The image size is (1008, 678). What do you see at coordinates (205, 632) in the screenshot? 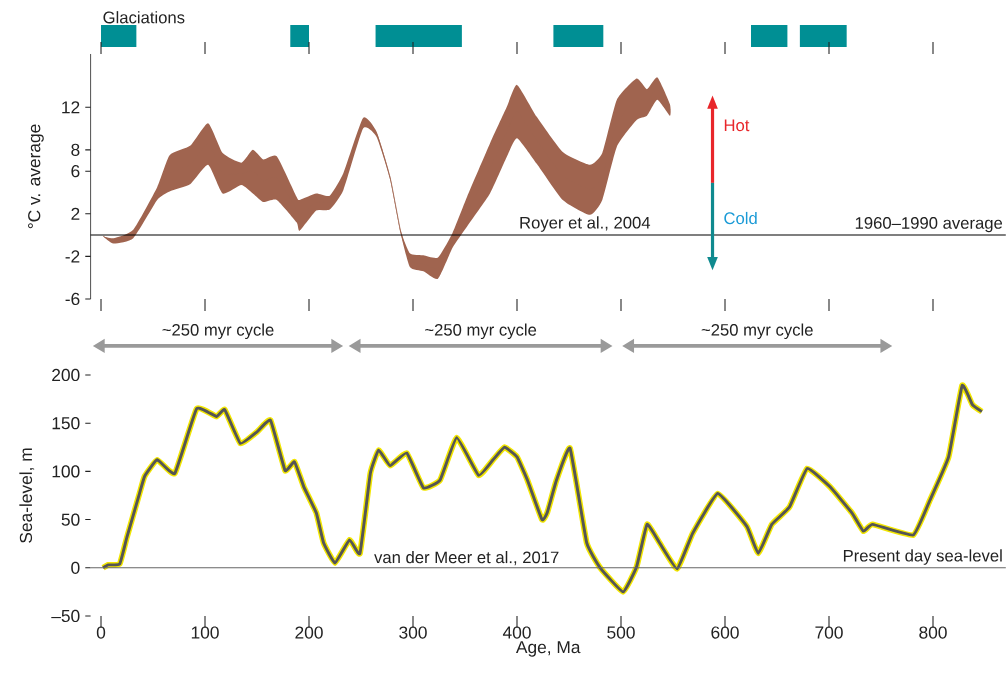
I see `x-tick-label: 100` at bounding box center [205, 632].